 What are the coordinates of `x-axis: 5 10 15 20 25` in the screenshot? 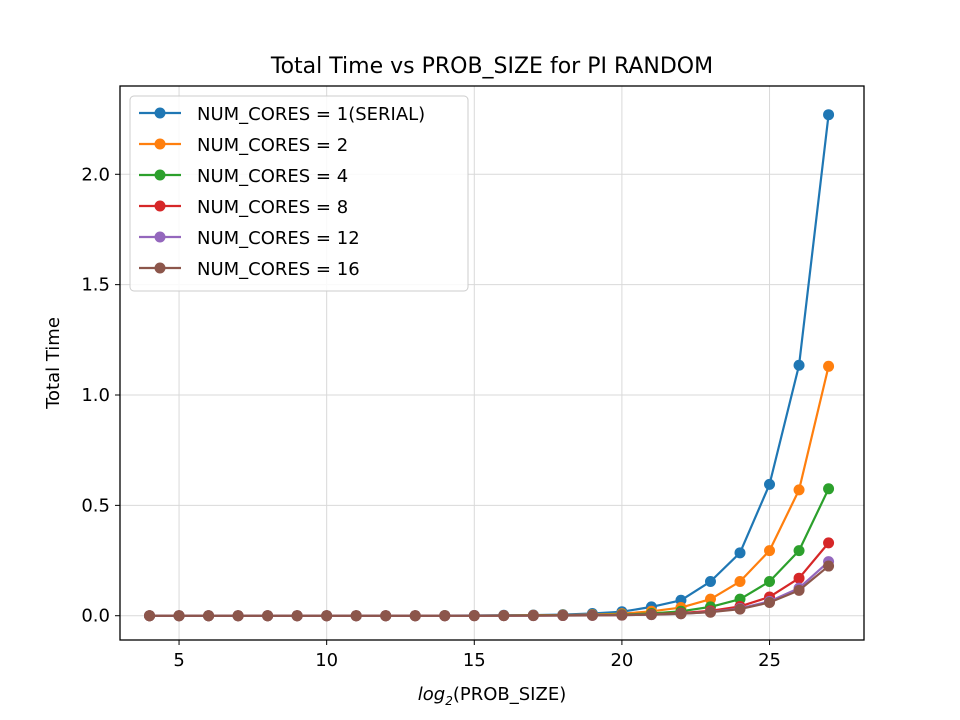 It's located at (477, 655).